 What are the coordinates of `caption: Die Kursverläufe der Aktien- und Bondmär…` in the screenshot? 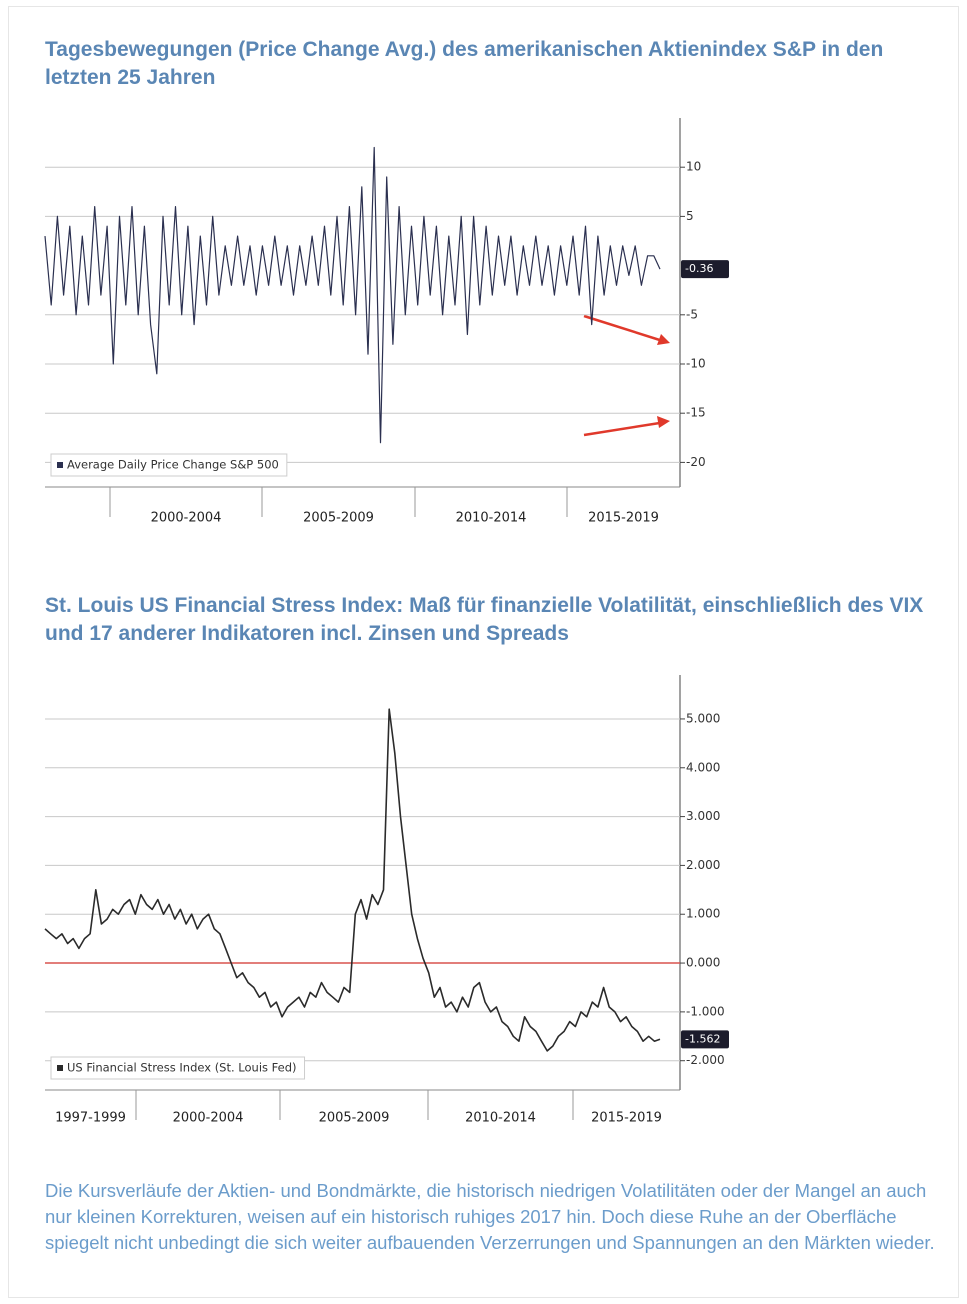 It's located at (490, 1216).